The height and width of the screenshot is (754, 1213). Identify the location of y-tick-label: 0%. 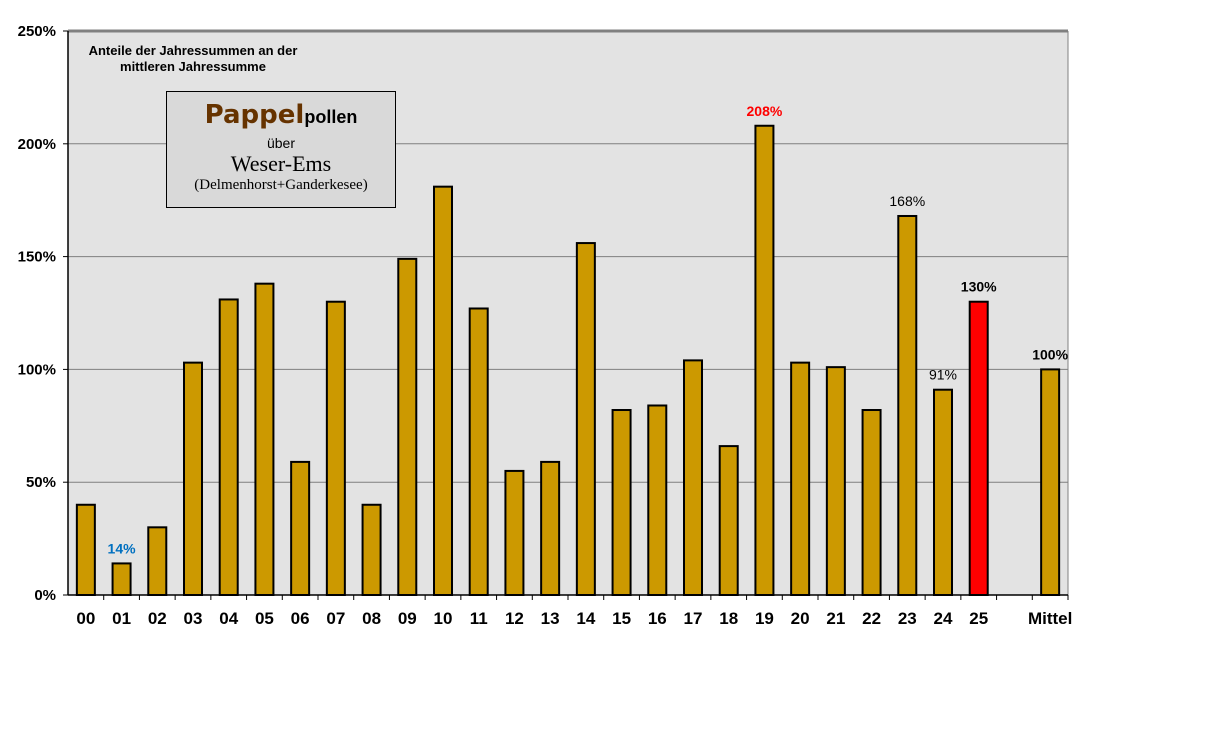
(45, 595).